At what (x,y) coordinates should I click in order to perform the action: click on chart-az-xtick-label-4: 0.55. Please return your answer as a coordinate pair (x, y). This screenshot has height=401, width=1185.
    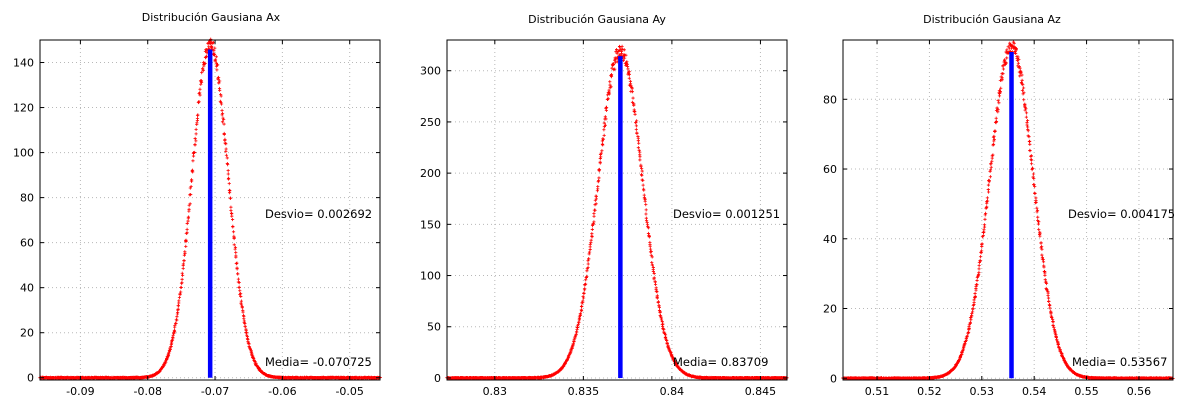
    Looking at the image, I should click on (1086, 391).